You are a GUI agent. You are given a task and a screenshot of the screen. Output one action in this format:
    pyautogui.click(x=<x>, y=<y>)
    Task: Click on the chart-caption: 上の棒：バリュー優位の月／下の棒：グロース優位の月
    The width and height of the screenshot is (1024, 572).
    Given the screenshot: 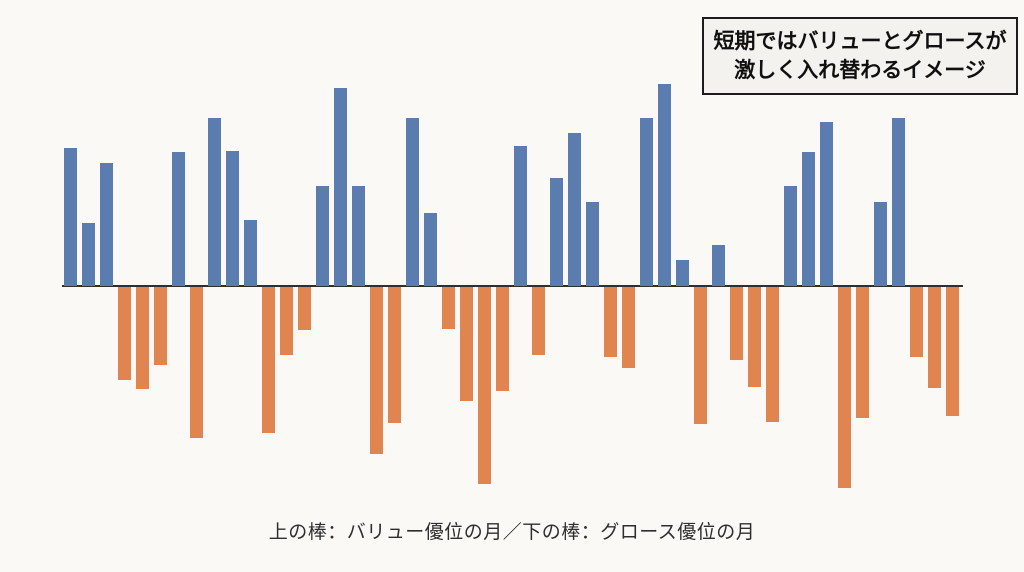 What is the action you would take?
    pyautogui.click(x=512, y=532)
    